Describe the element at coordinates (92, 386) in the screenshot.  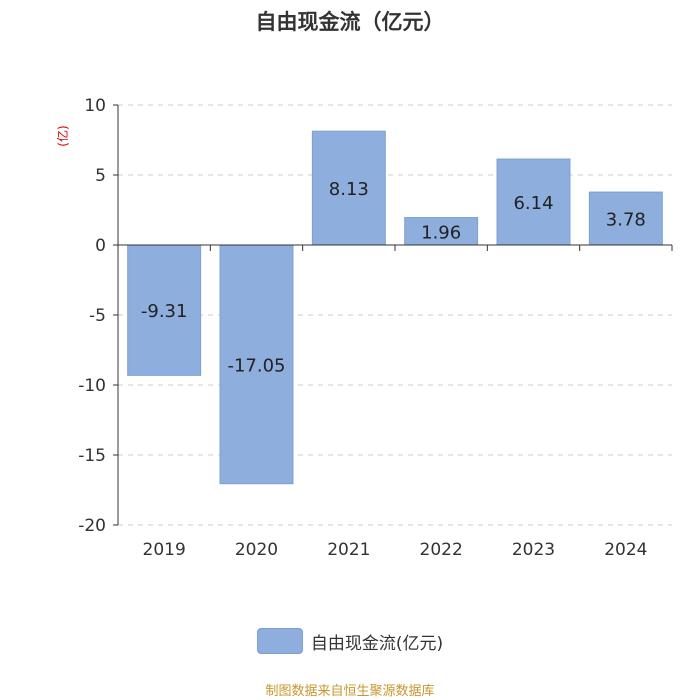
I see `y-tick-label: -10` at that location.